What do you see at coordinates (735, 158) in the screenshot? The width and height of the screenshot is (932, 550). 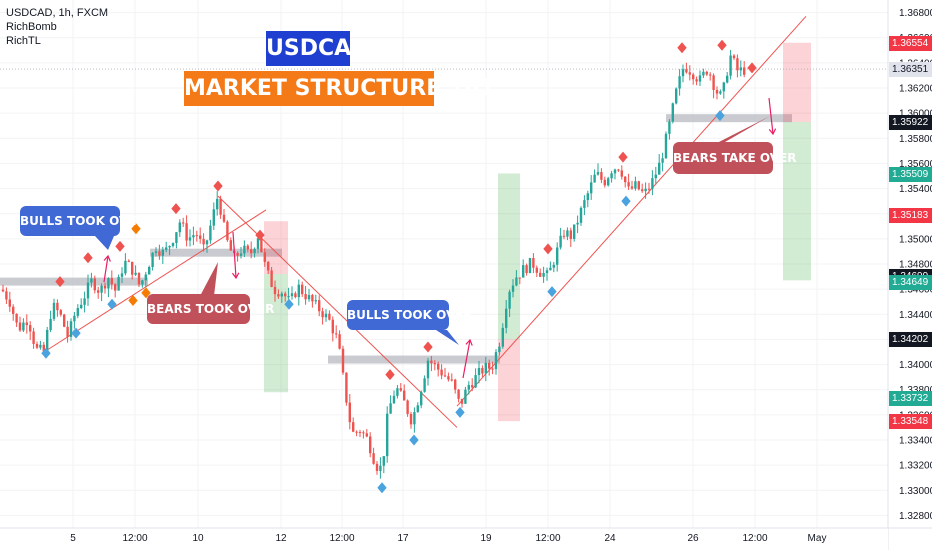 I see `callout-bears-take-over: BEARS TAKE OVER` at bounding box center [735, 158].